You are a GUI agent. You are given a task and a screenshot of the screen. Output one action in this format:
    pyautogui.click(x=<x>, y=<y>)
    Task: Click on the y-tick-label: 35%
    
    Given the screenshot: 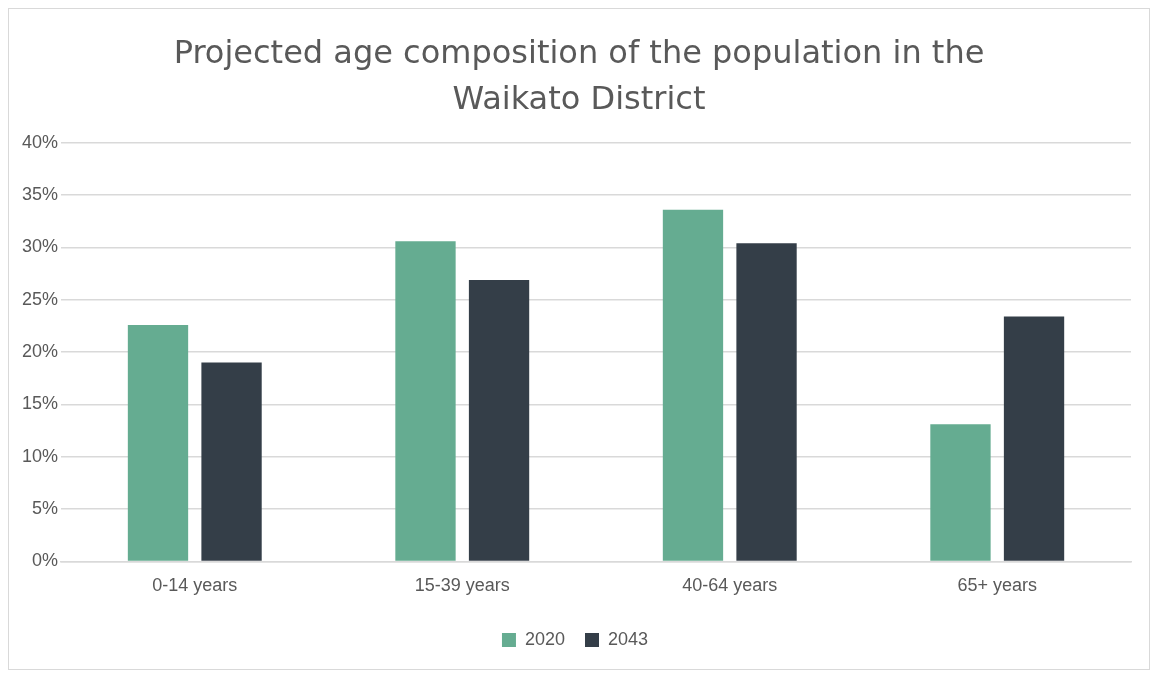 What is the action you would take?
    pyautogui.click(x=40, y=194)
    